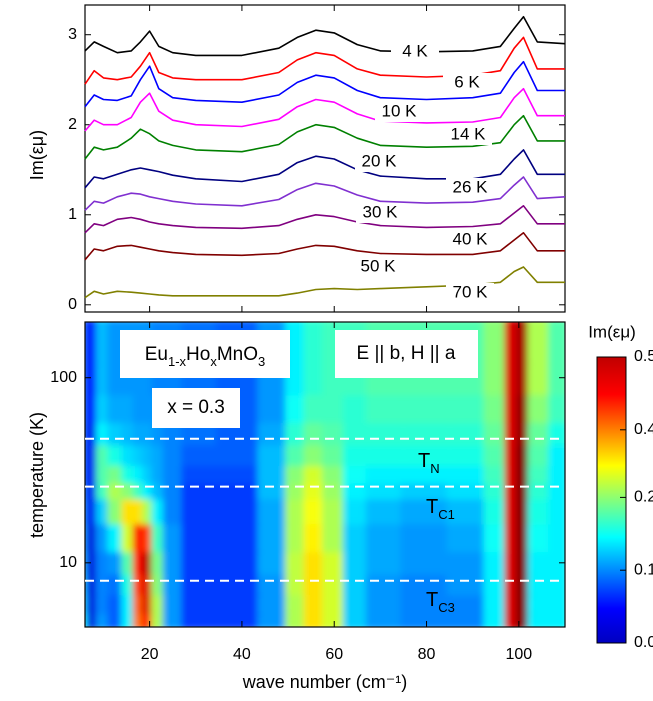  Describe the element at coordinates (72, 214) in the screenshot. I see `y-tick-label: 1` at that location.